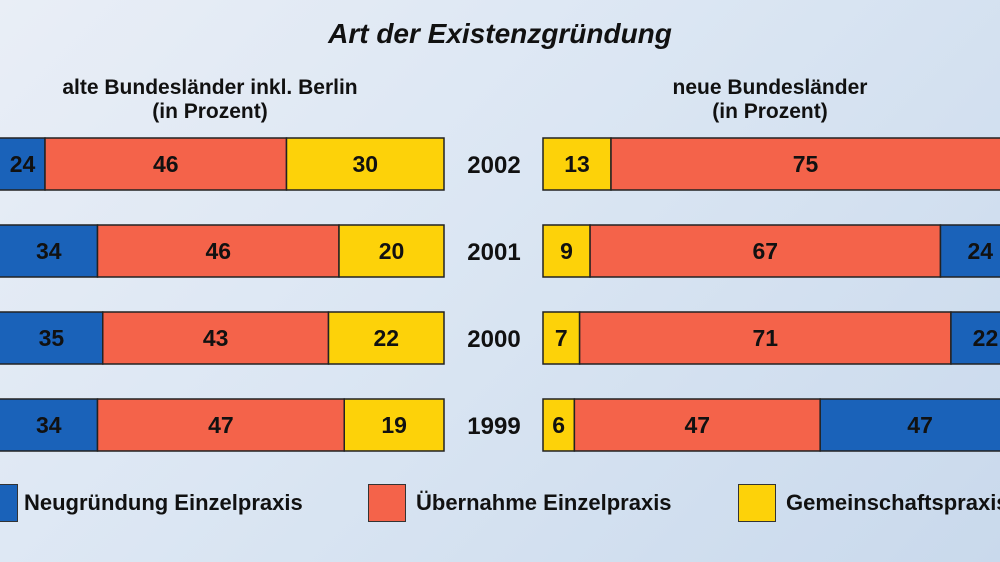 The image size is (1000, 562). I want to click on bar-value-label: 43, so click(216, 338).